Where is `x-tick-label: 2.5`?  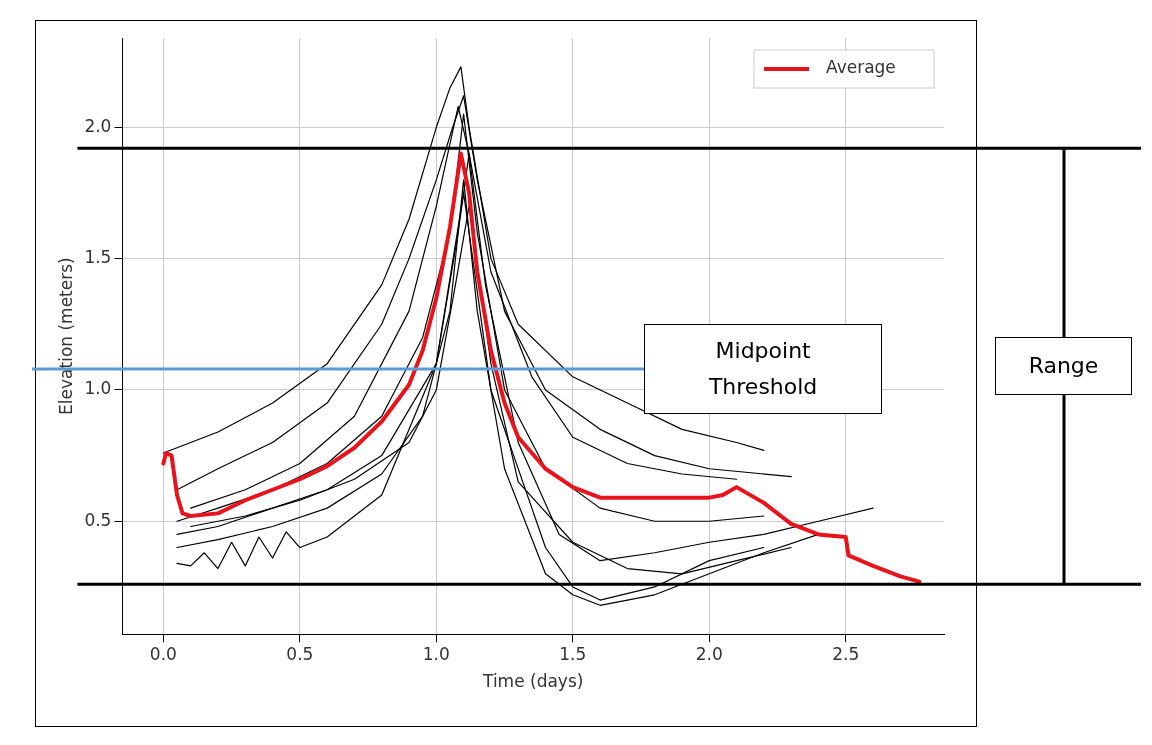 x-tick-label: 2.5 is located at coordinates (846, 653).